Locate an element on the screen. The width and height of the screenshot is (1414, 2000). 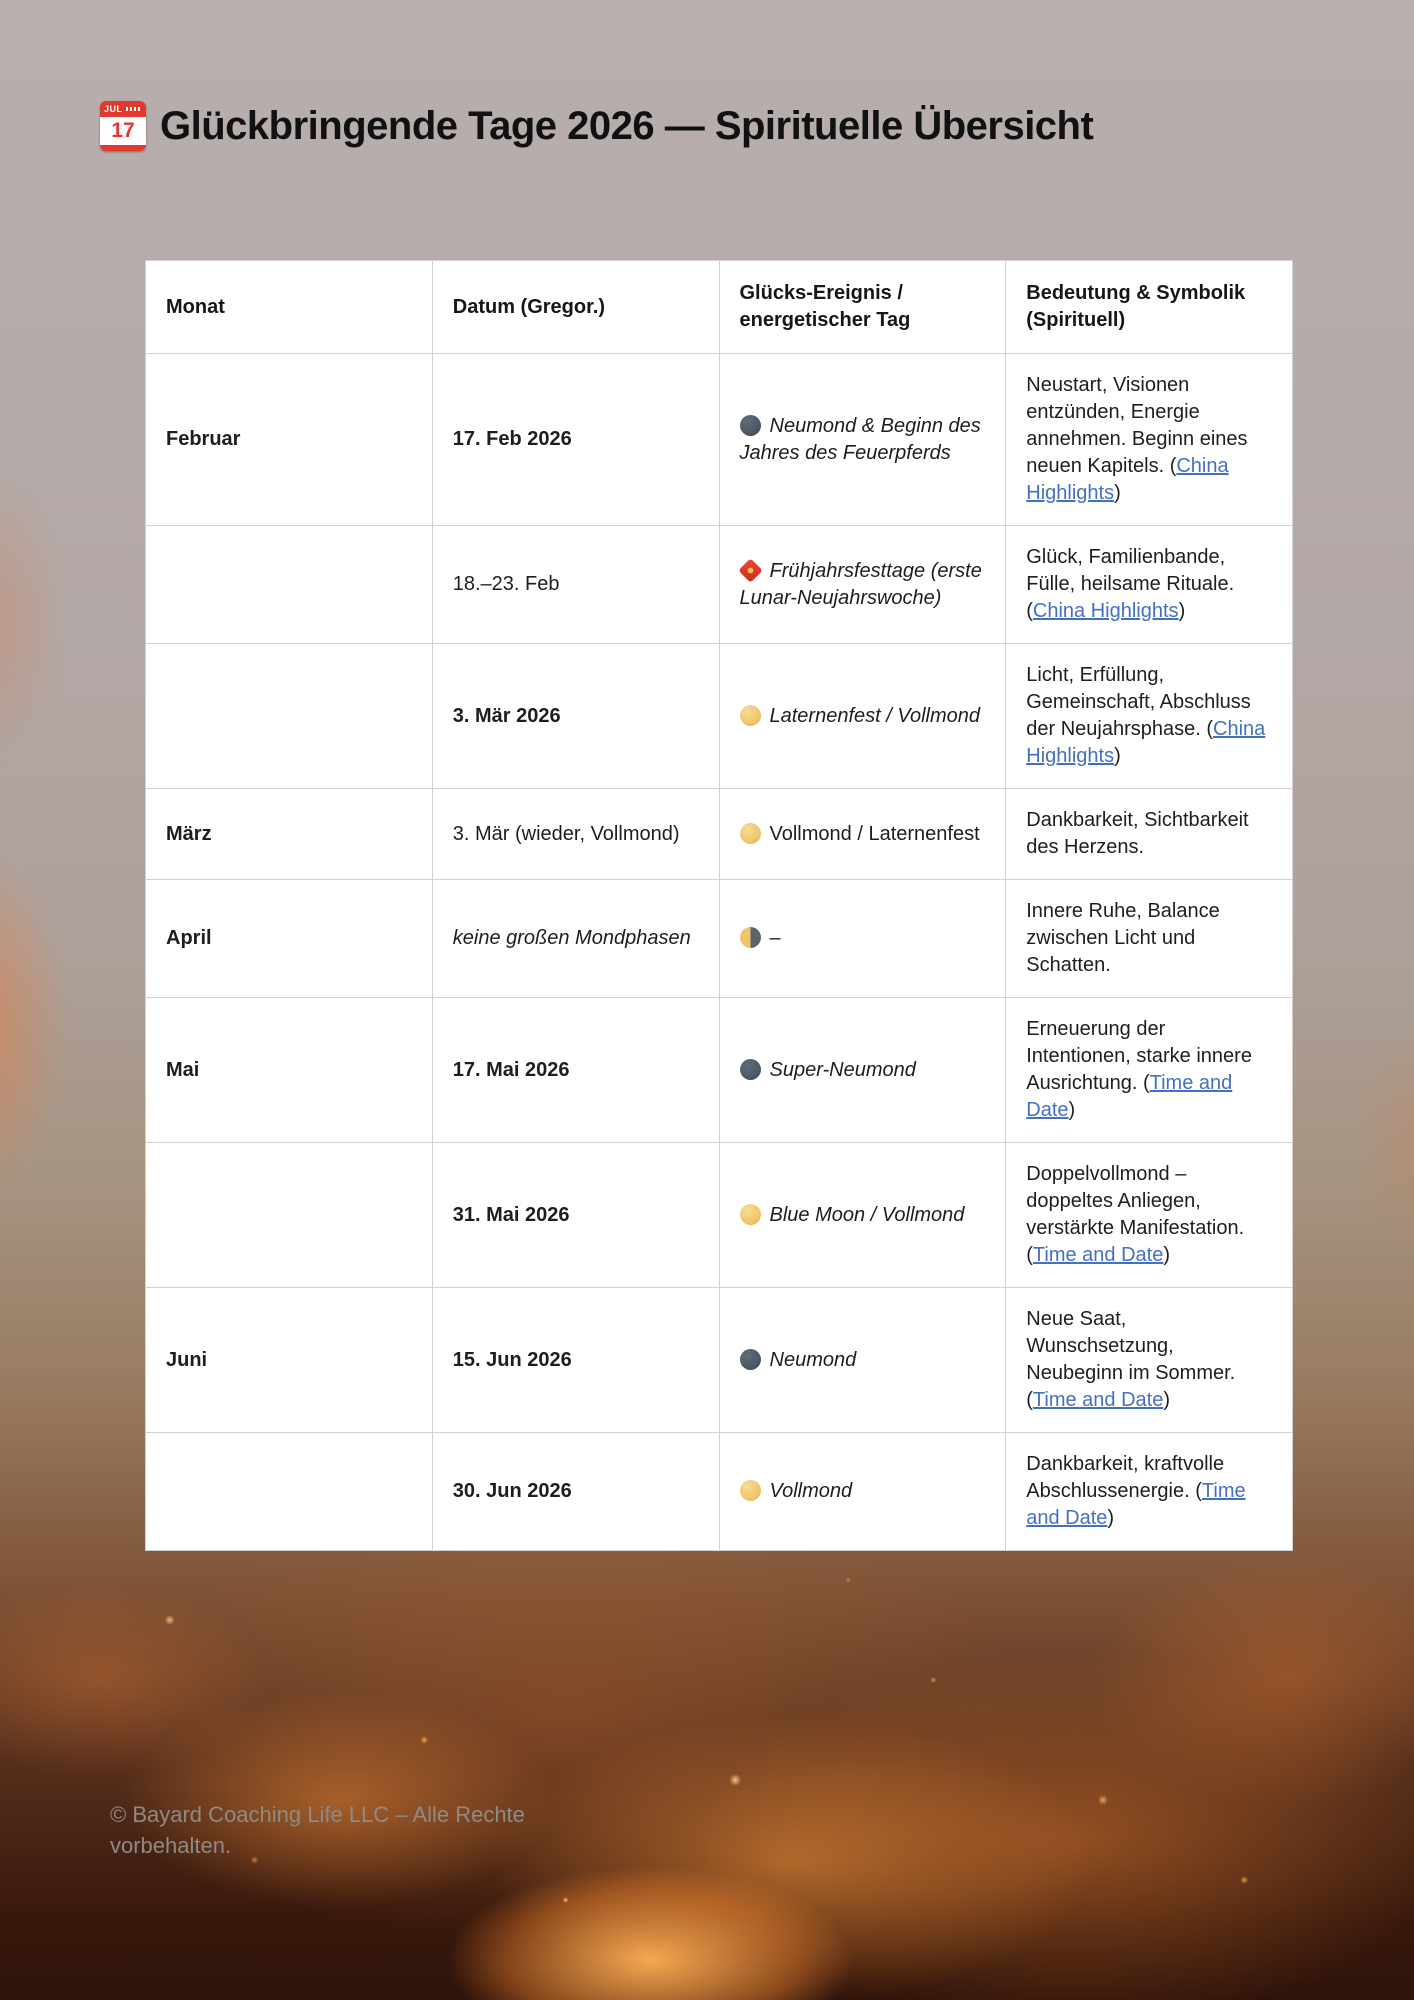
date-cell: 17. Mai 2026 is located at coordinates (575, 1070).